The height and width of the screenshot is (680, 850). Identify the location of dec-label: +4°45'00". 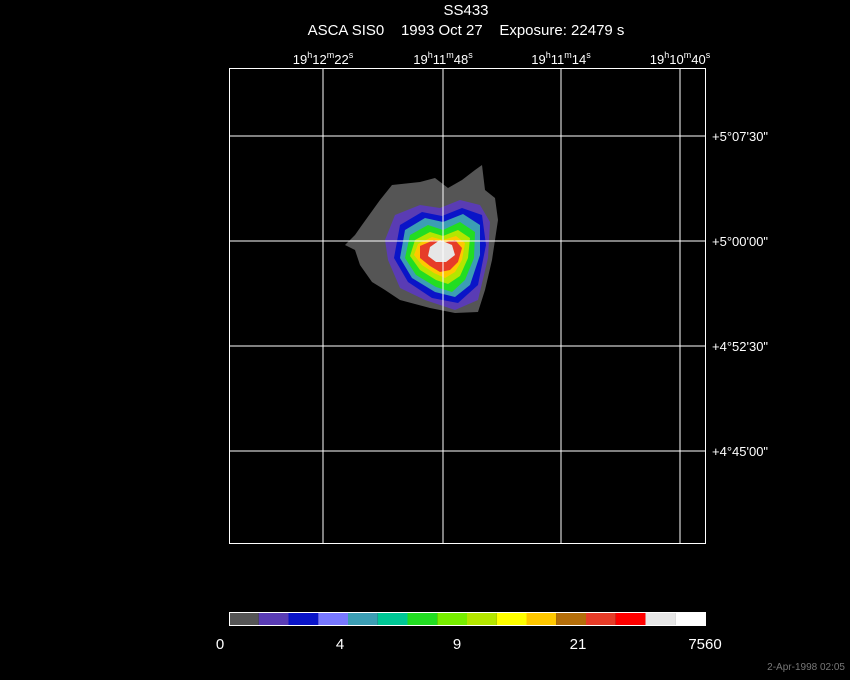
(740, 451).